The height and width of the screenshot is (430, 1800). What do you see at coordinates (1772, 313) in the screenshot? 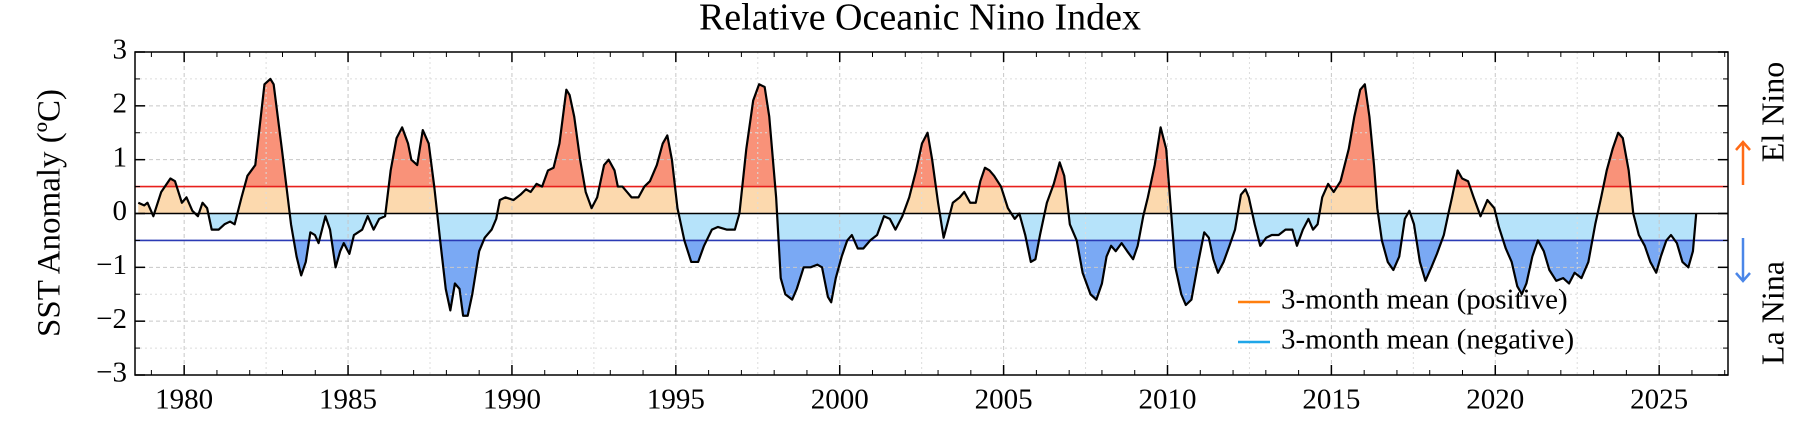
I see `la-nina-label: La Nina` at bounding box center [1772, 313].